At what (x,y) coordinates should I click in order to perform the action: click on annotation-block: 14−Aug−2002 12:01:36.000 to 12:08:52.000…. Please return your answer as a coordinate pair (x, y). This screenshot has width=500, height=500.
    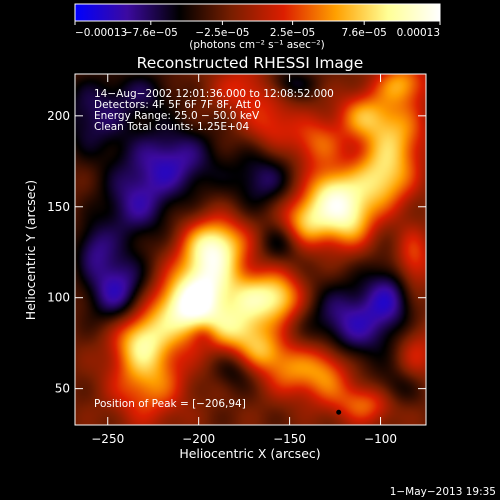
    Looking at the image, I should click on (214, 110).